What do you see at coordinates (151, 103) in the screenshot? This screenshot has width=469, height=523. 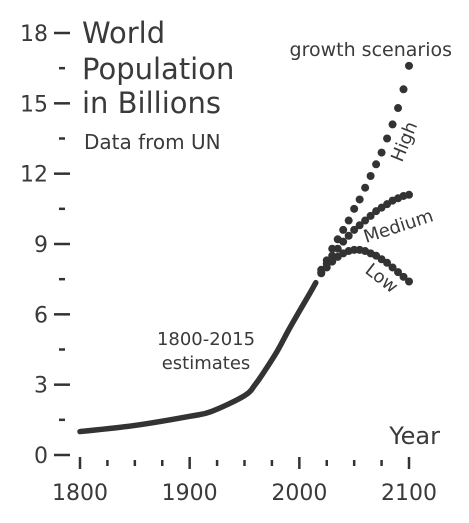 I see `chart-title-line-3: in Billions` at bounding box center [151, 103].